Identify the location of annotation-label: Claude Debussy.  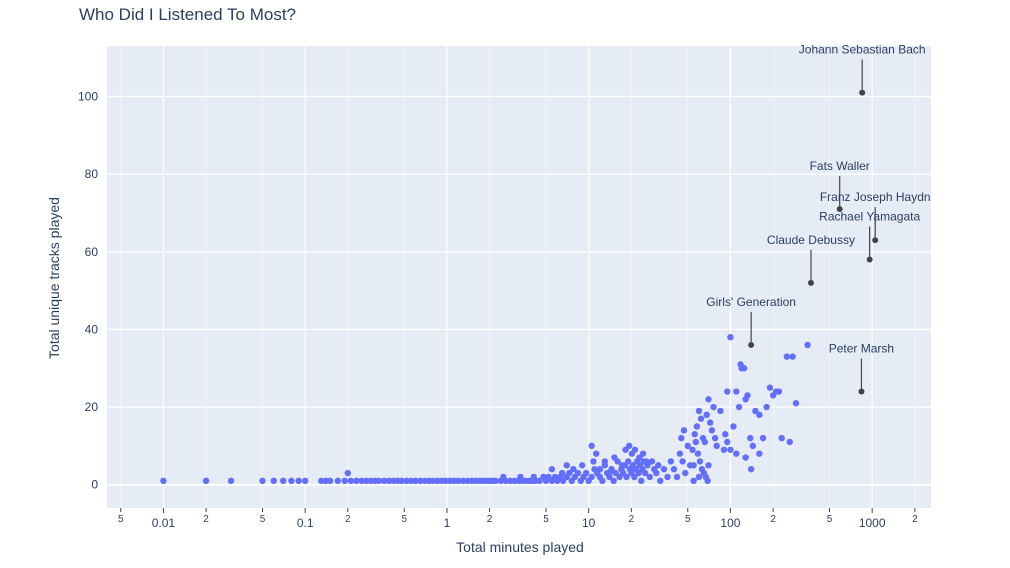
(811, 240).